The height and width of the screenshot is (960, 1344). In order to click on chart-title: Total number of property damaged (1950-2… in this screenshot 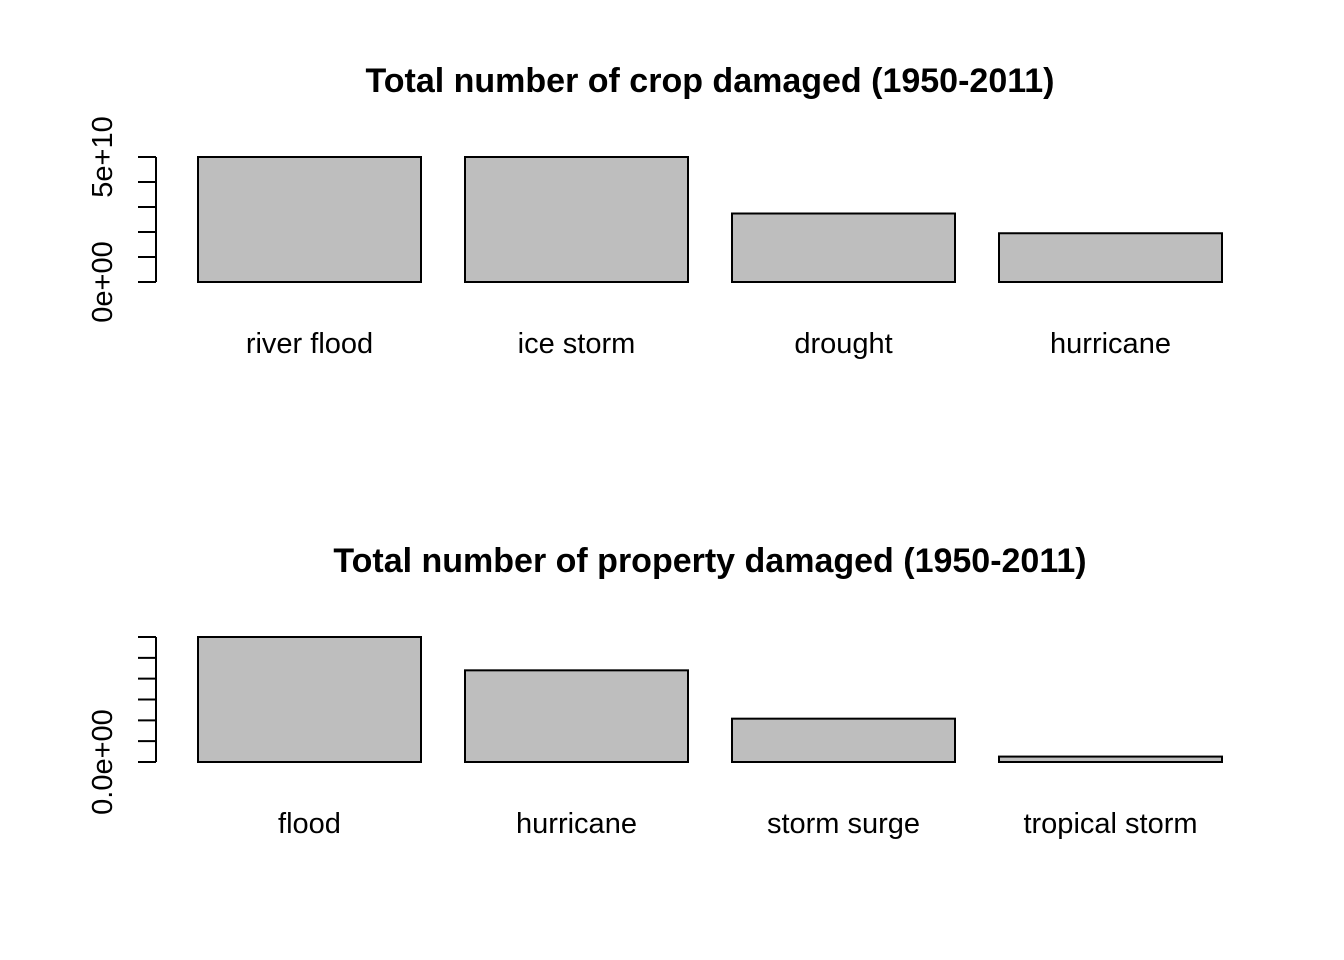, I will do `click(709, 561)`.